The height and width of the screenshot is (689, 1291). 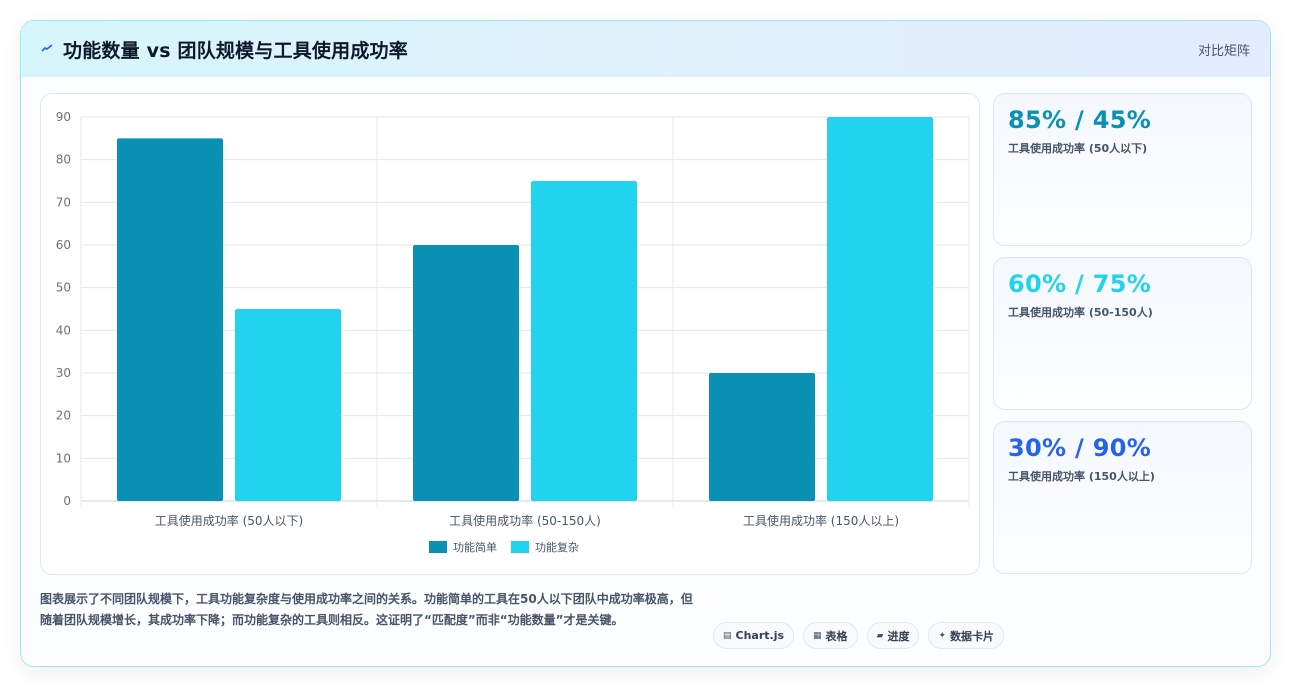 What do you see at coordinates (760, 635) in the screenshot?
I see `chip-label: Chart.js` at bounding box center [760, 635].